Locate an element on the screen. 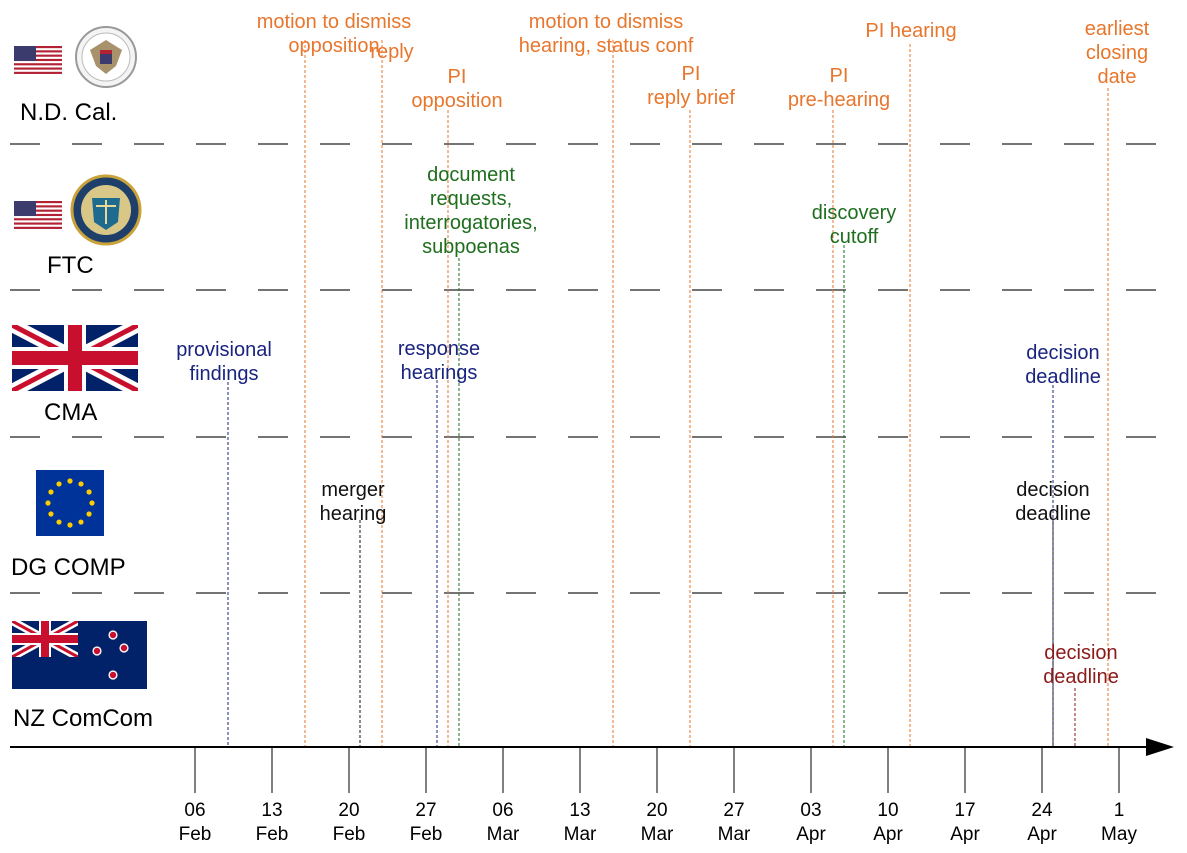 Image resolution: width=1187 pixels, height=853 pixels. event-label-court: PI pre-hearing is located at coordinates (839, 88).